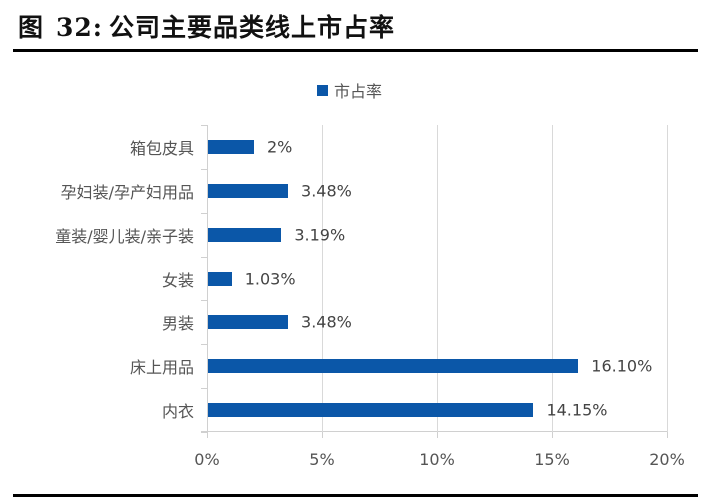  Describe the element at coordinates (177, 280) in the screenshot. I see `category-label: 女装` at that location.